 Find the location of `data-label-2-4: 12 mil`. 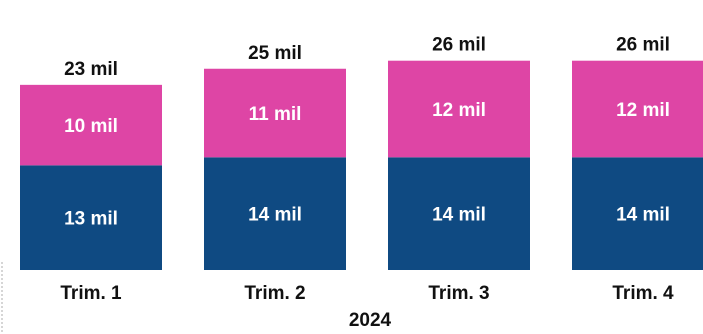

data-label-2-4: 12 mil is located at coordinates (643, 110).